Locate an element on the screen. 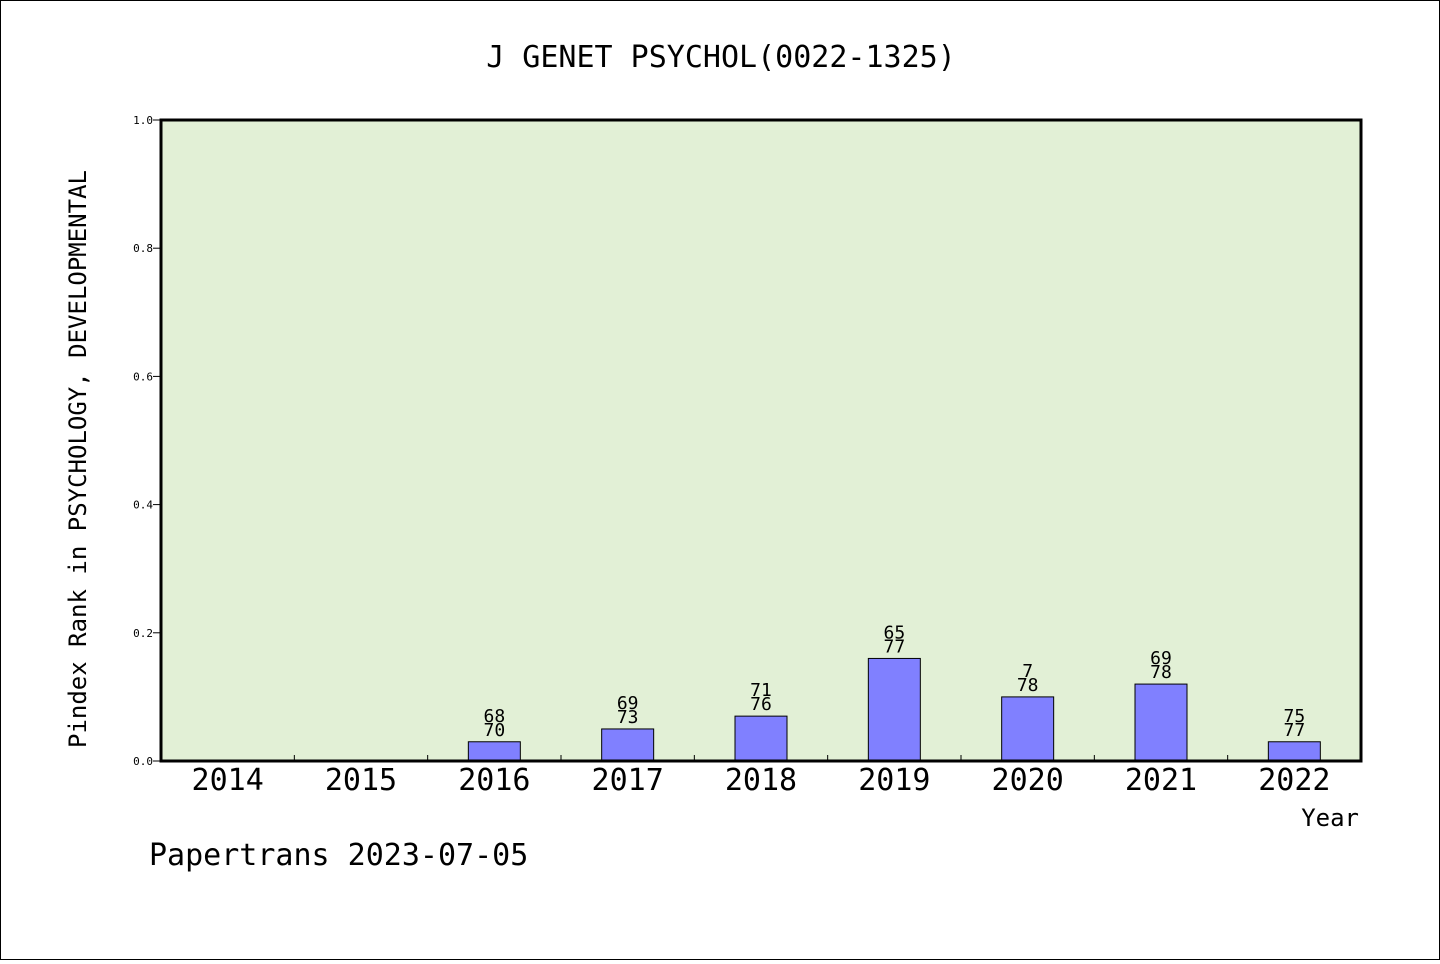 This screenshot has width=1440, height=964. x-tick-label: 2020 is located at coordinates (1028, 780).